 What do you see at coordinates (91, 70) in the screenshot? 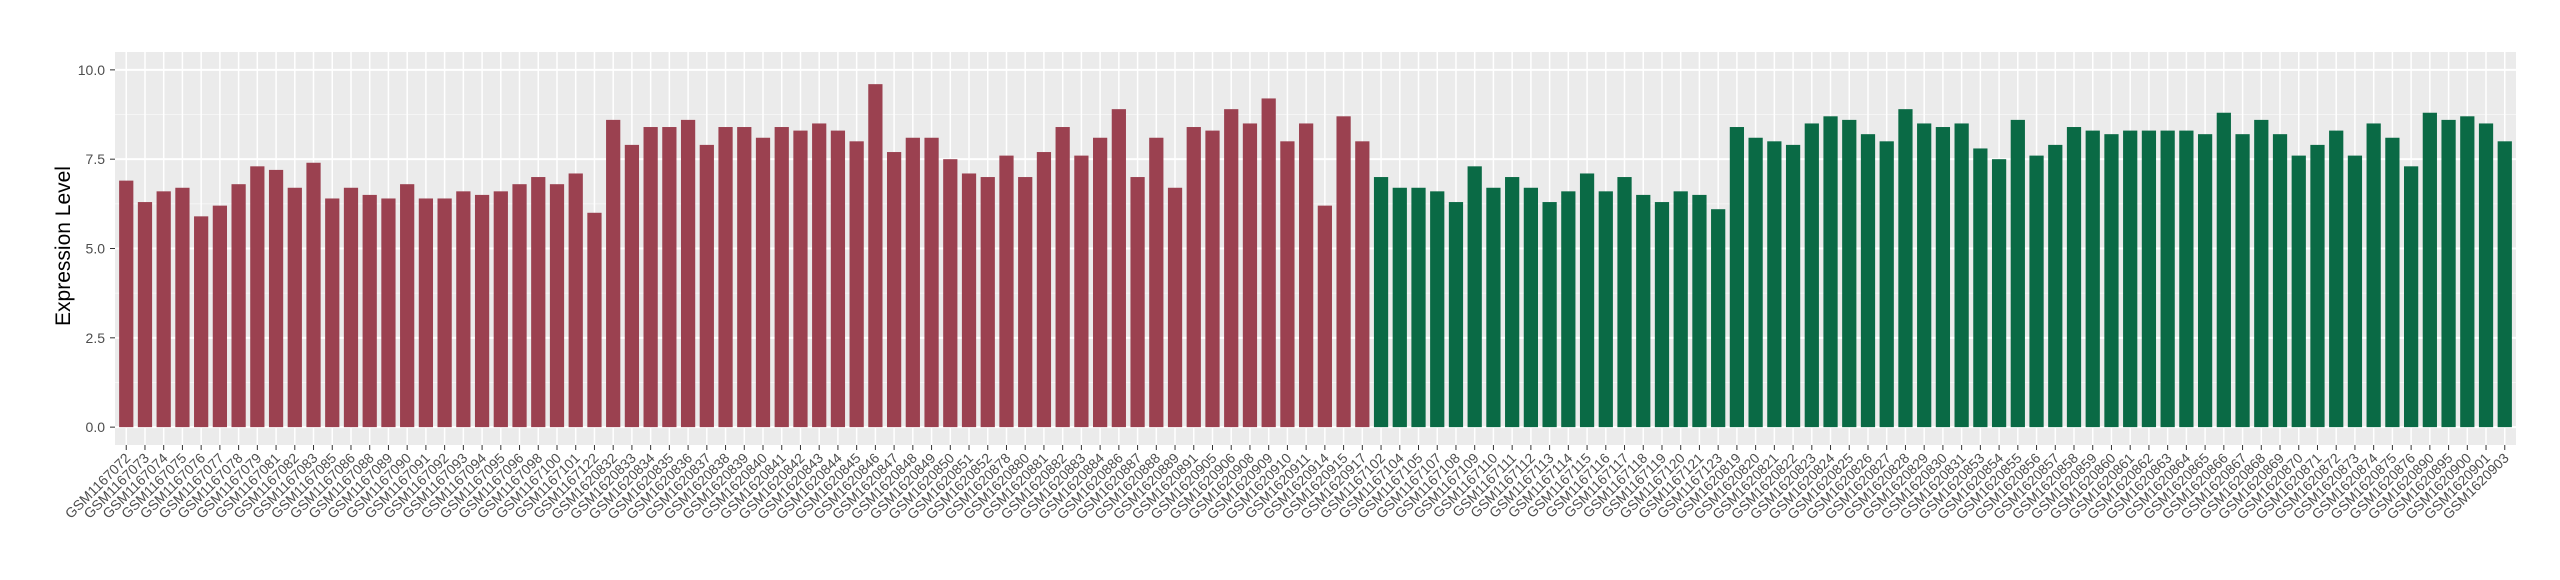
I see `y-tick-label: 10.0` at bounding box center [91, 70].